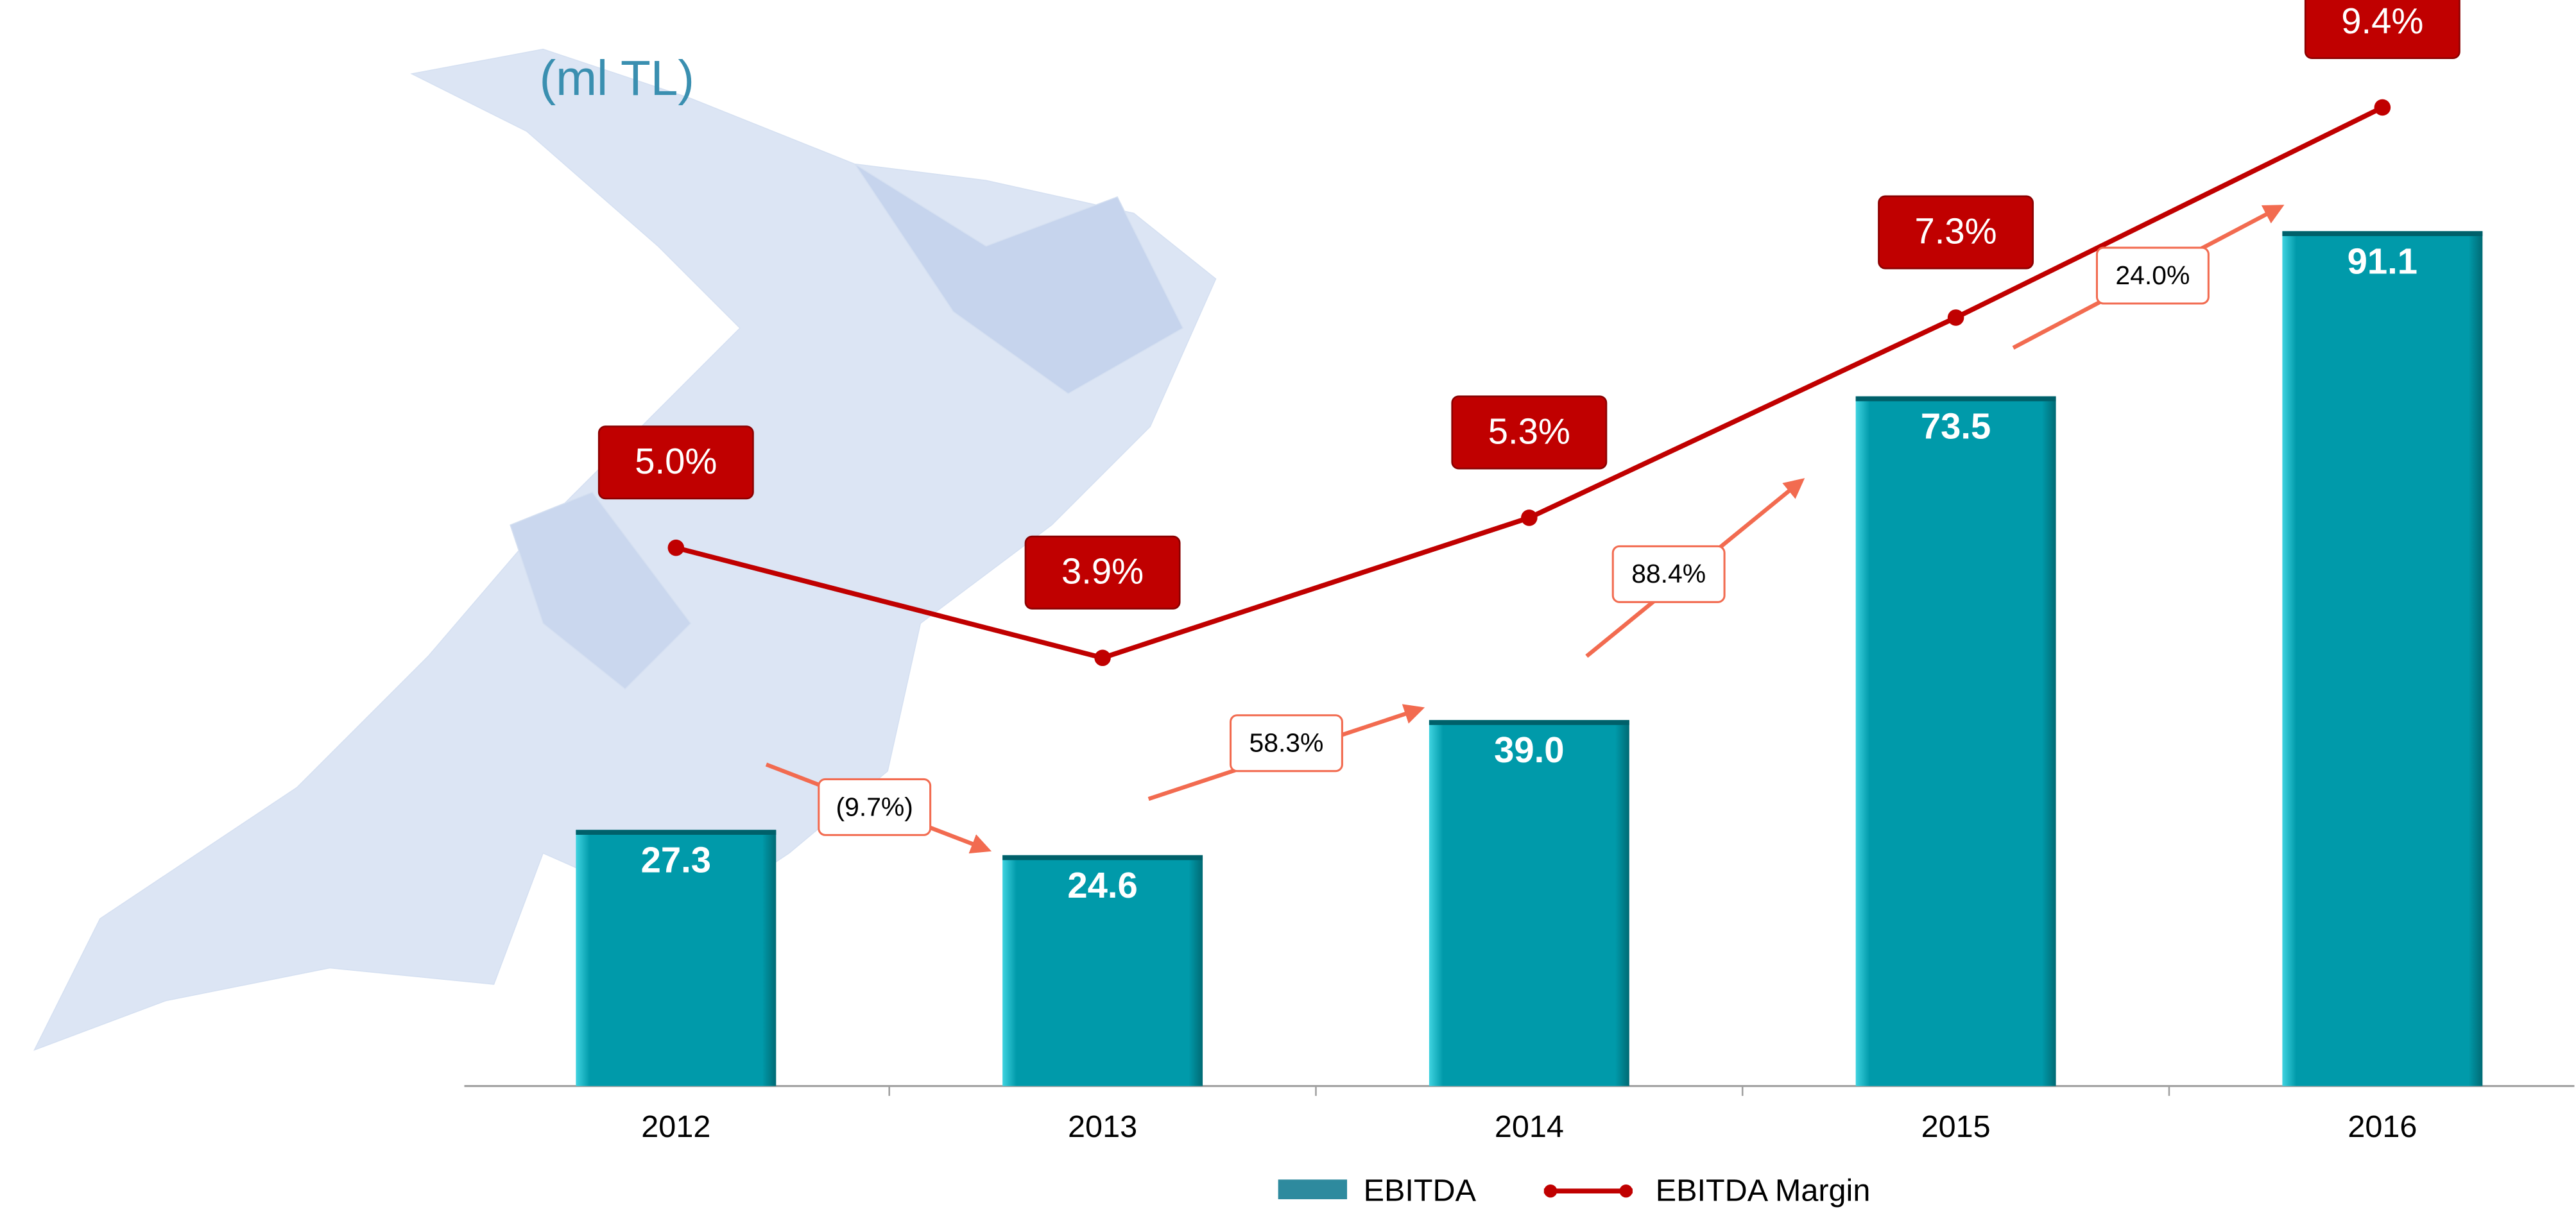  I want to click on growth-label: 88.4%, so click(1668, 573).